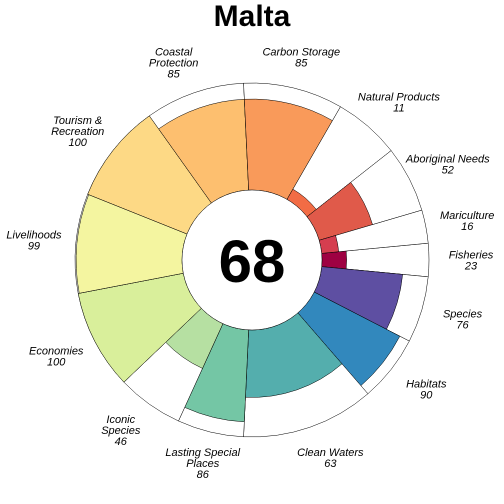  Describe the element at coordinates (202, 464) in the screenshot. I see `label-lasting-special-places: Lasting Special Places 86` at that location.